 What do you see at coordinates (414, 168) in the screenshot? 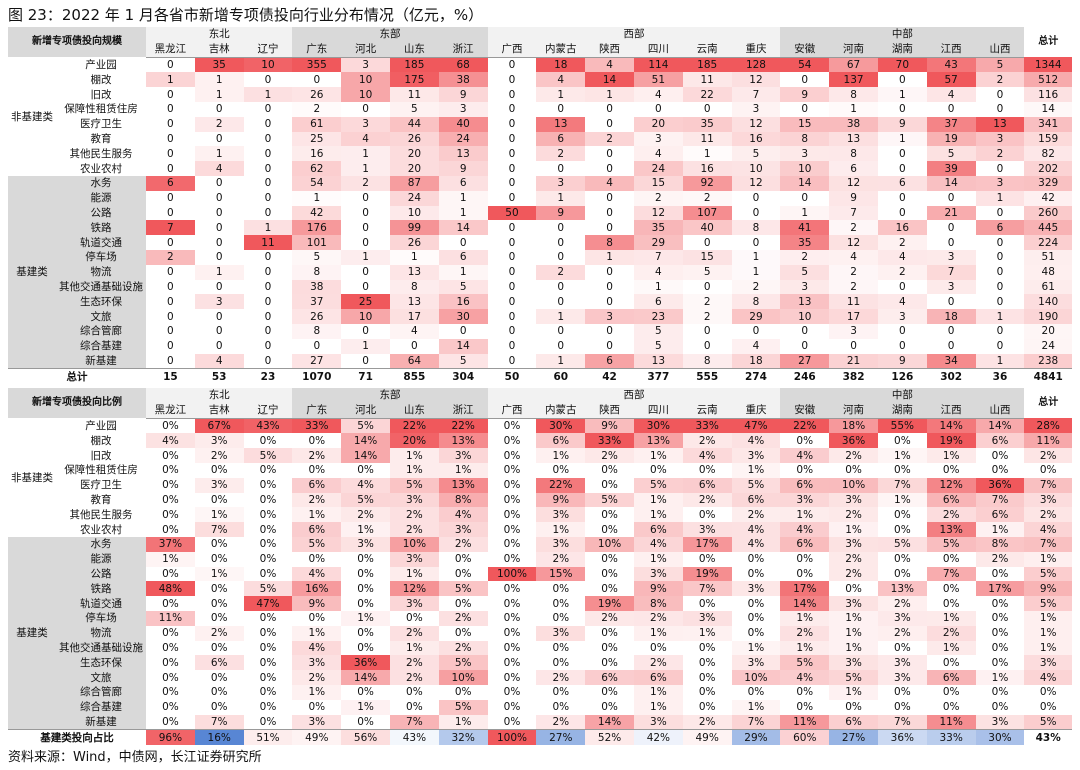
I see `cell: 20` at bounding box center [414, 168].